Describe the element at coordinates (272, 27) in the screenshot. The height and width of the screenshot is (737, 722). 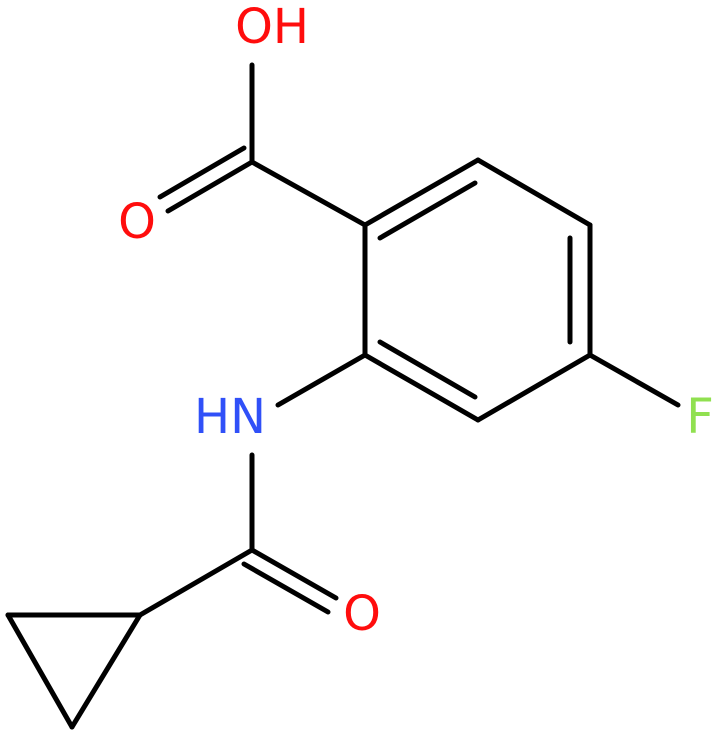
I see `atom-label: OH` at that location.